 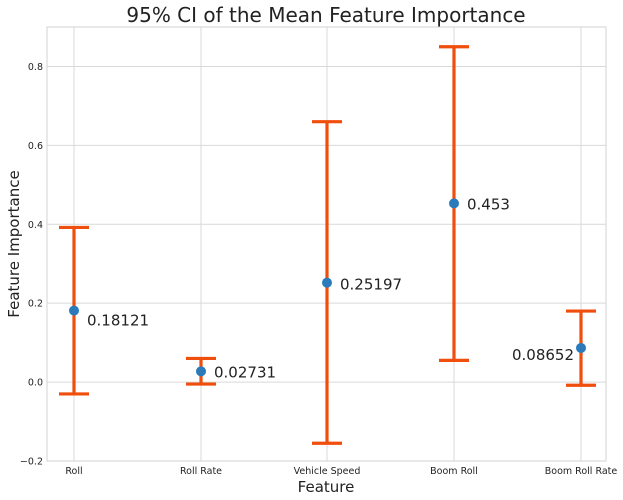 What do you see at coordinates (488, 204) in the screenshot?
I see `value-label: 0.453` at bounding box center [488, 204].